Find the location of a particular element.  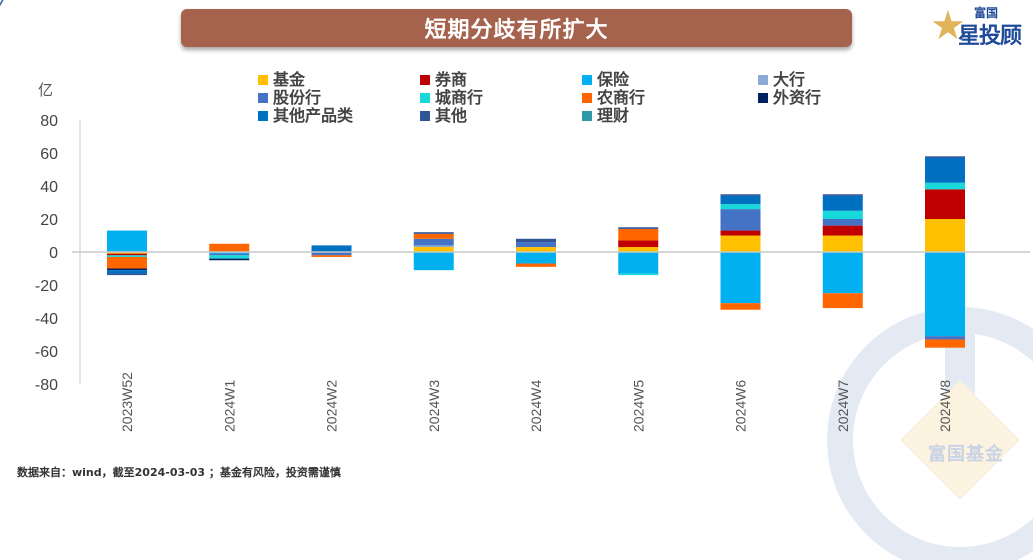

legend-label: 理财 is located at coordinates (613, 115).